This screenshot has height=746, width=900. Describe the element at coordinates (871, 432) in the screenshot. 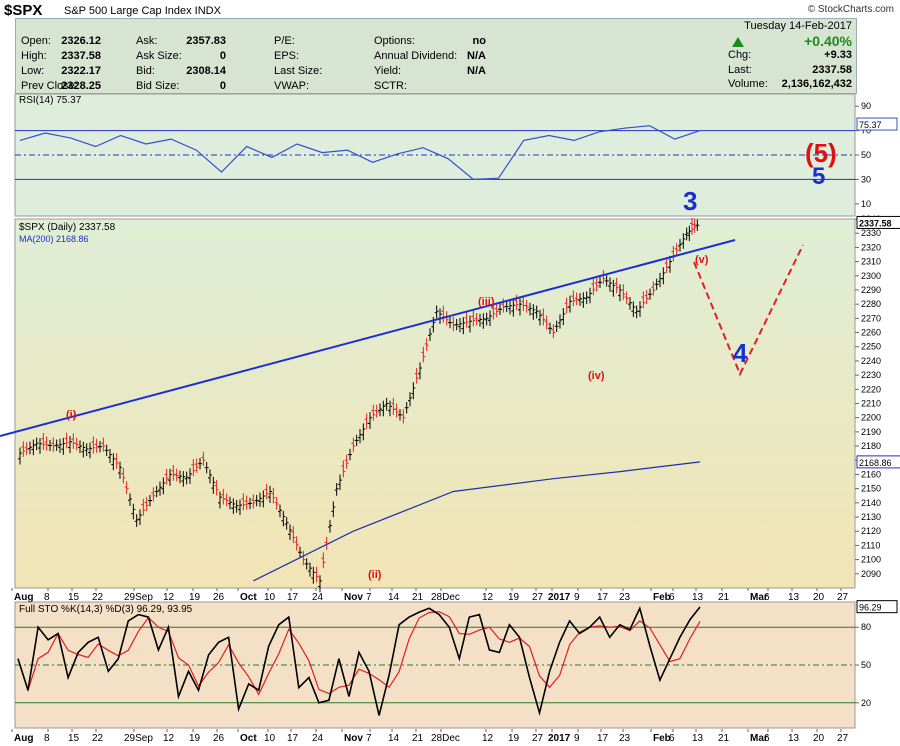

I see `price-ytick-label: 2190` at that location.